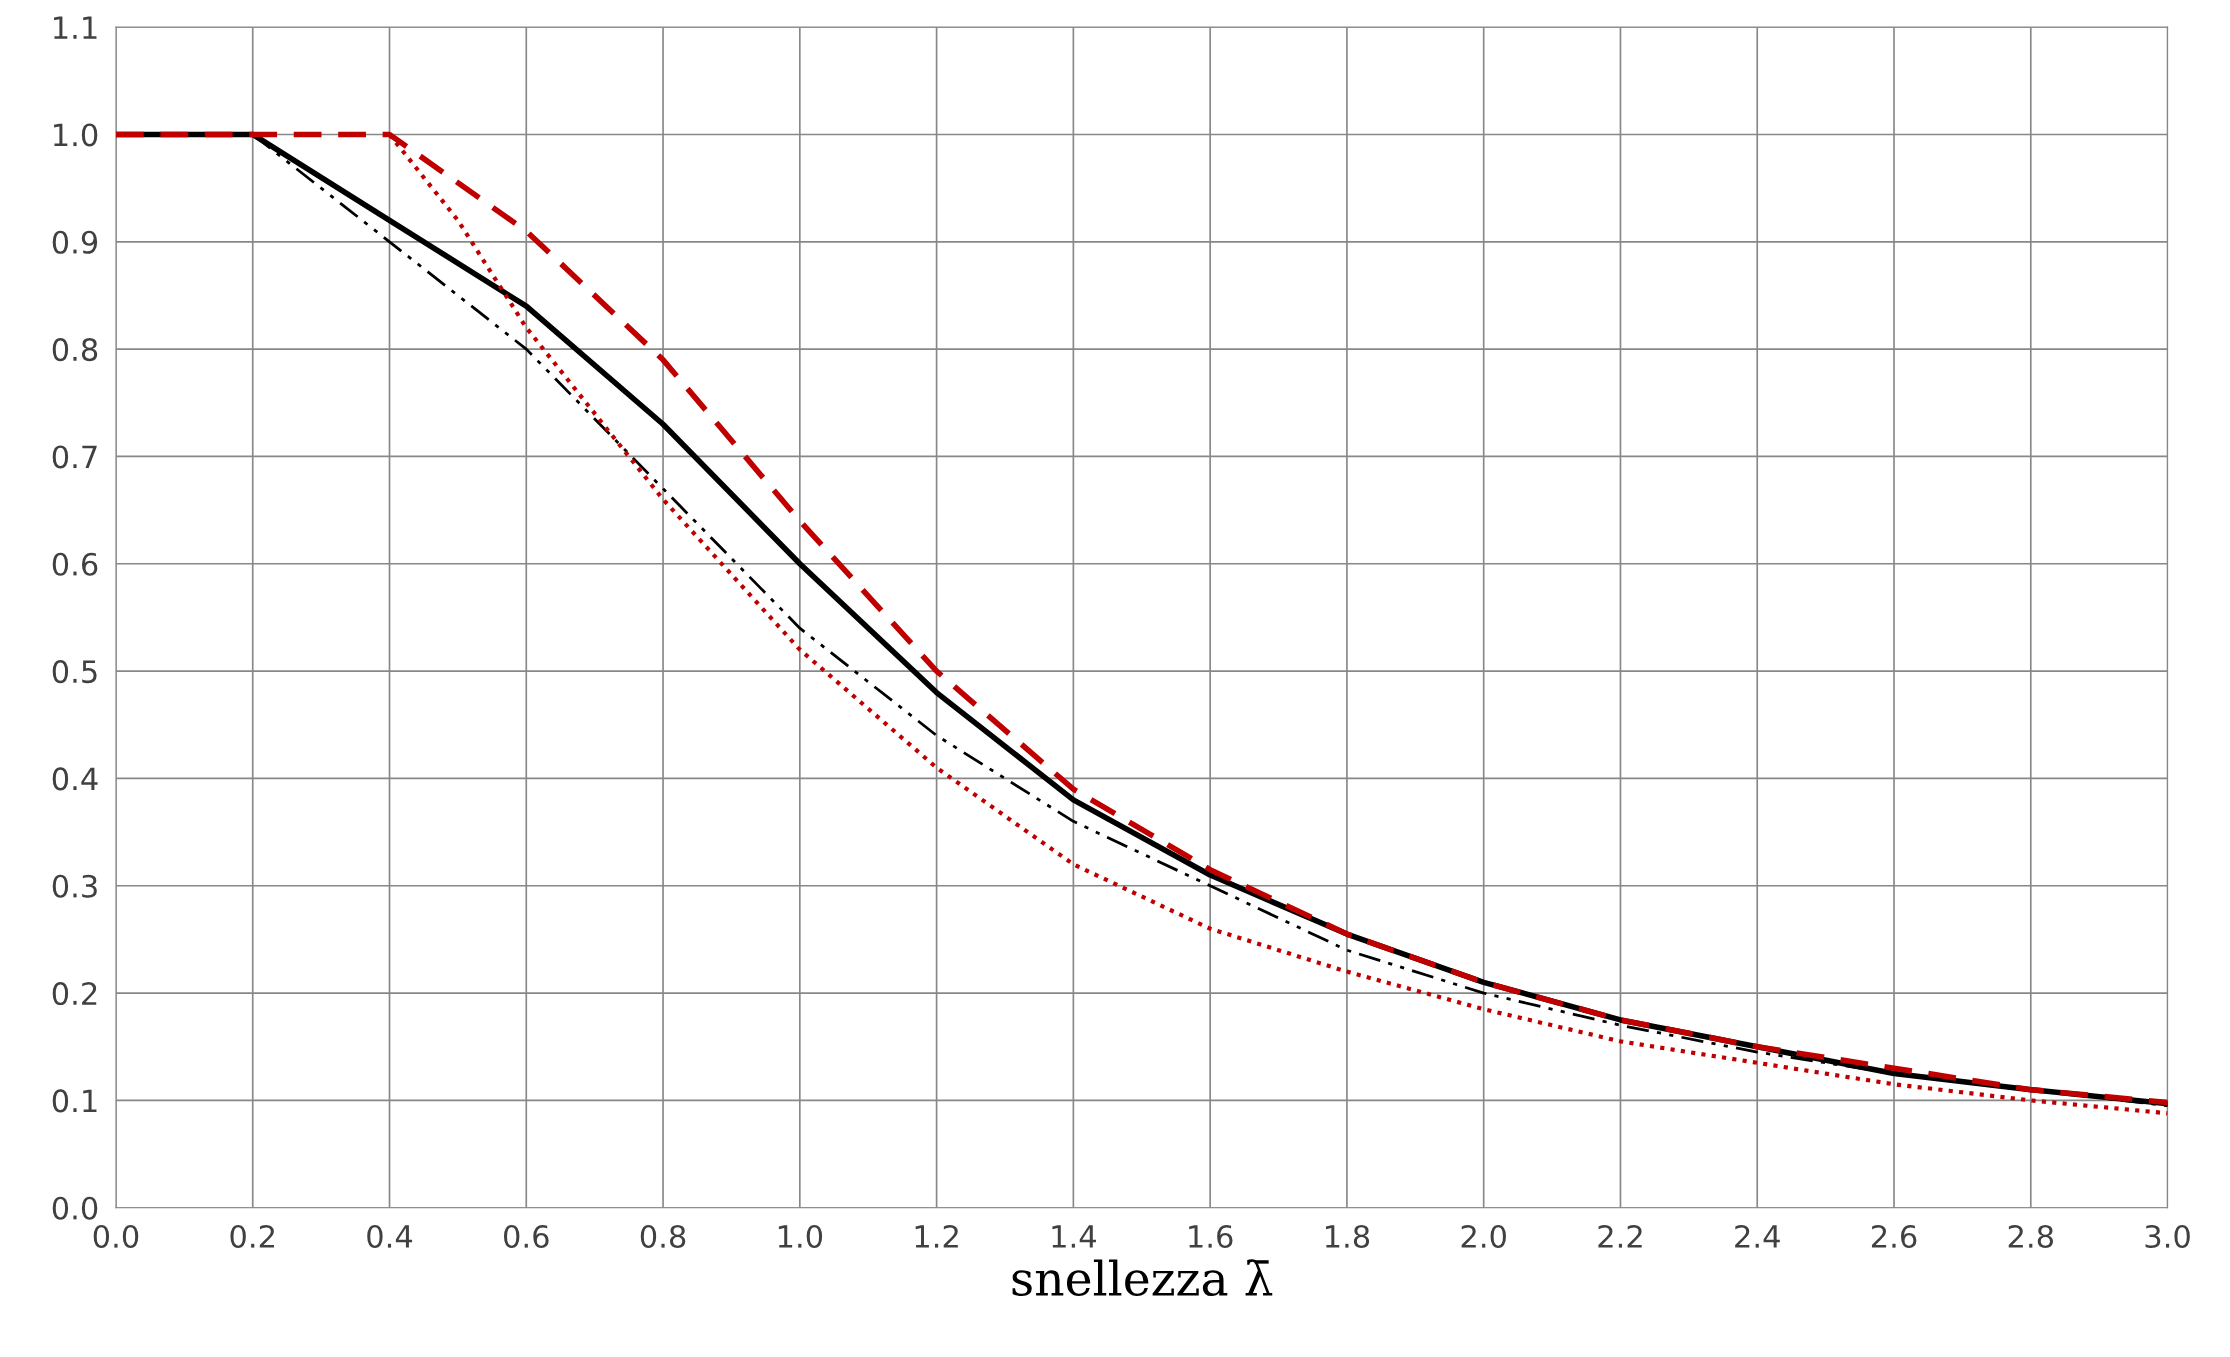 This screenshot has height=1357, width=2230. Describe the element at coordinates (1894, 1236) in the screenshot. I see `x-tick-label: 2.6` at that location.